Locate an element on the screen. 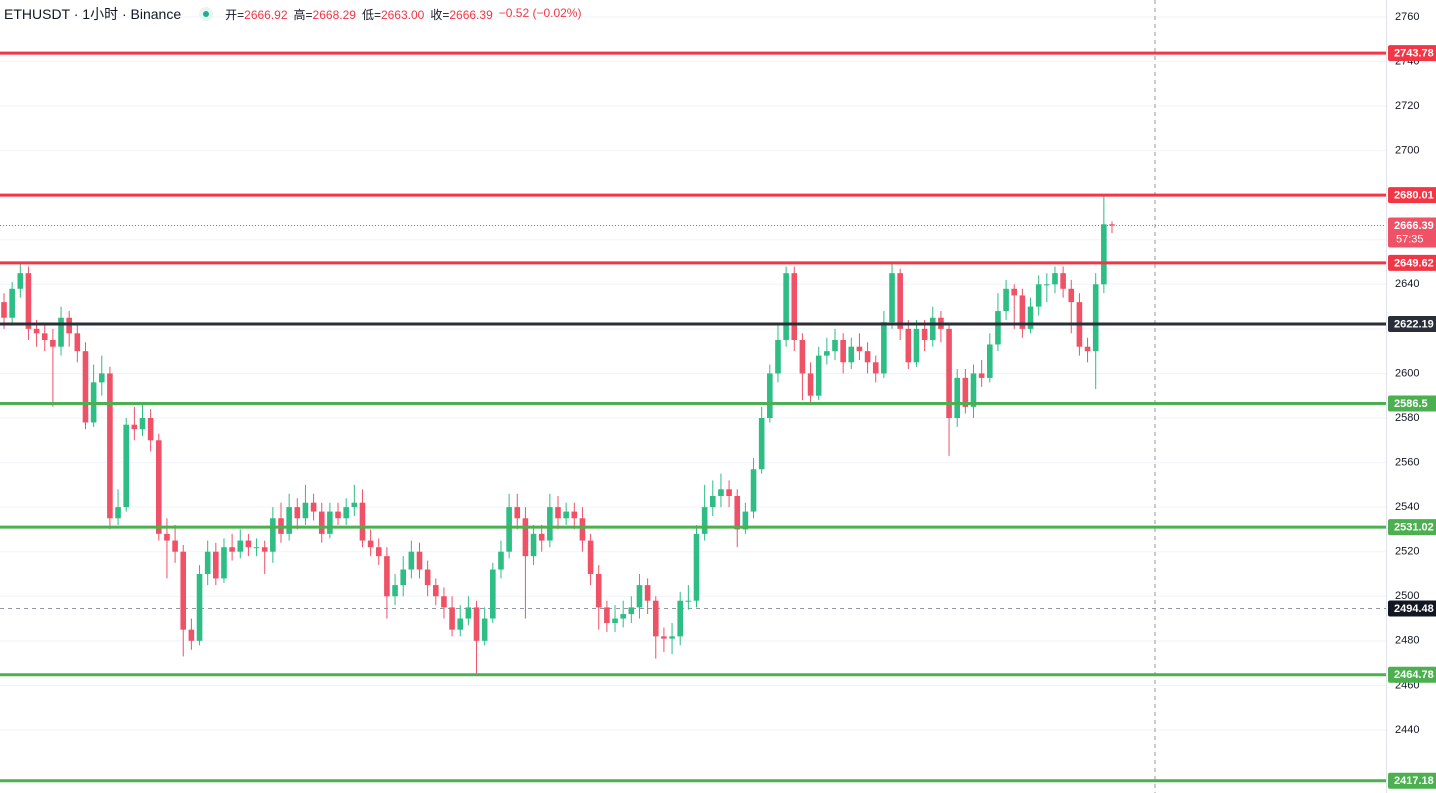 The height and width of the screenshot is (793, 1436). last-price-box is located at coordinates (1412, 232).